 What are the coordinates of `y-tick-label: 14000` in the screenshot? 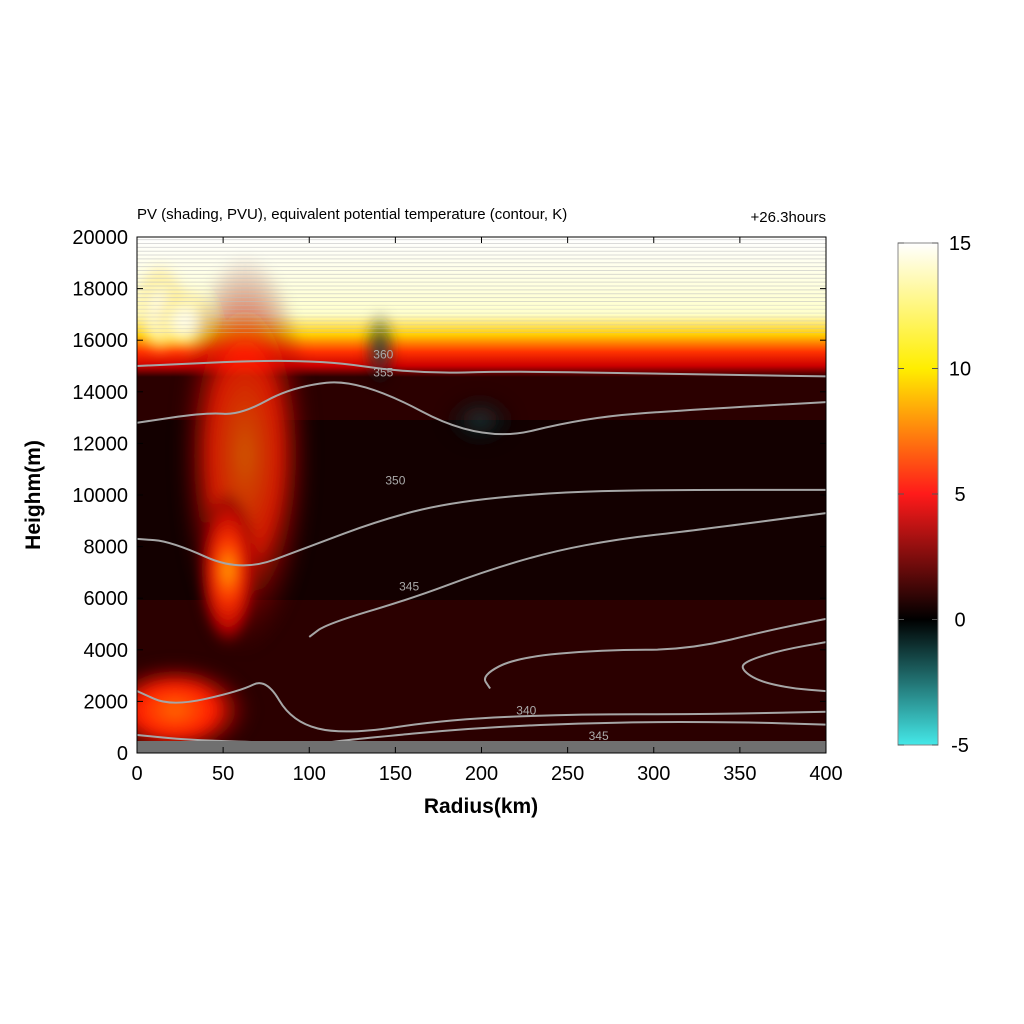 It's located at (100, 393).